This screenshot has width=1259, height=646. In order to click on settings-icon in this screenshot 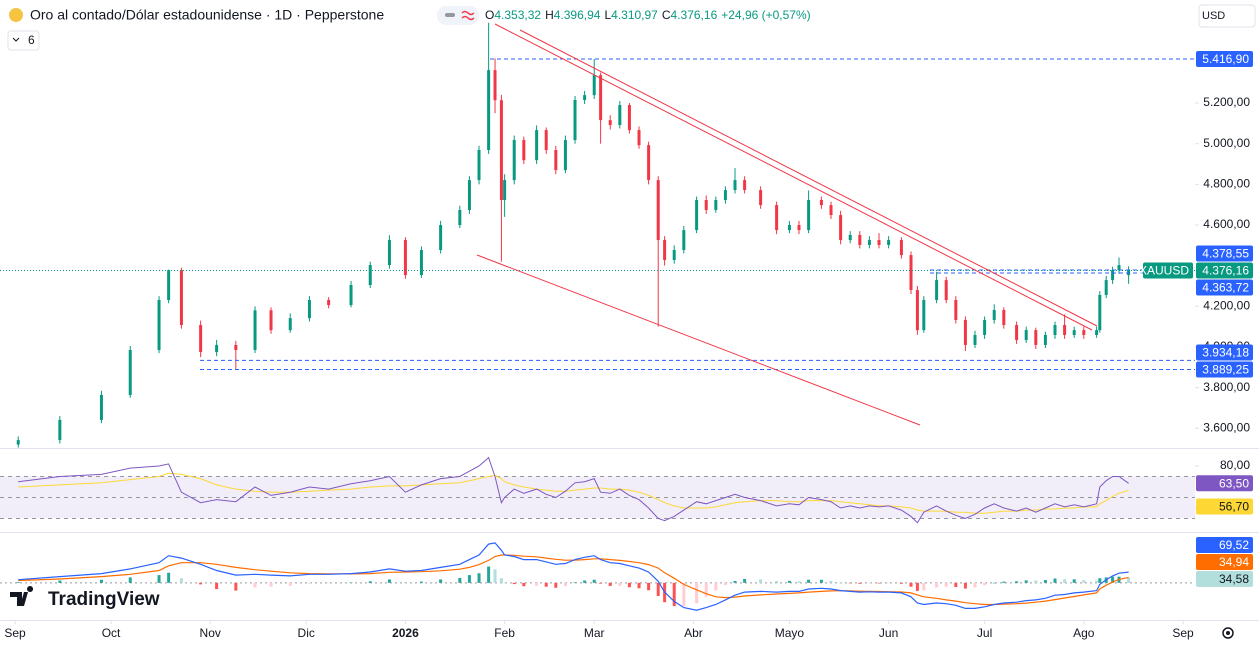, I will do `click(1228, 633)`.